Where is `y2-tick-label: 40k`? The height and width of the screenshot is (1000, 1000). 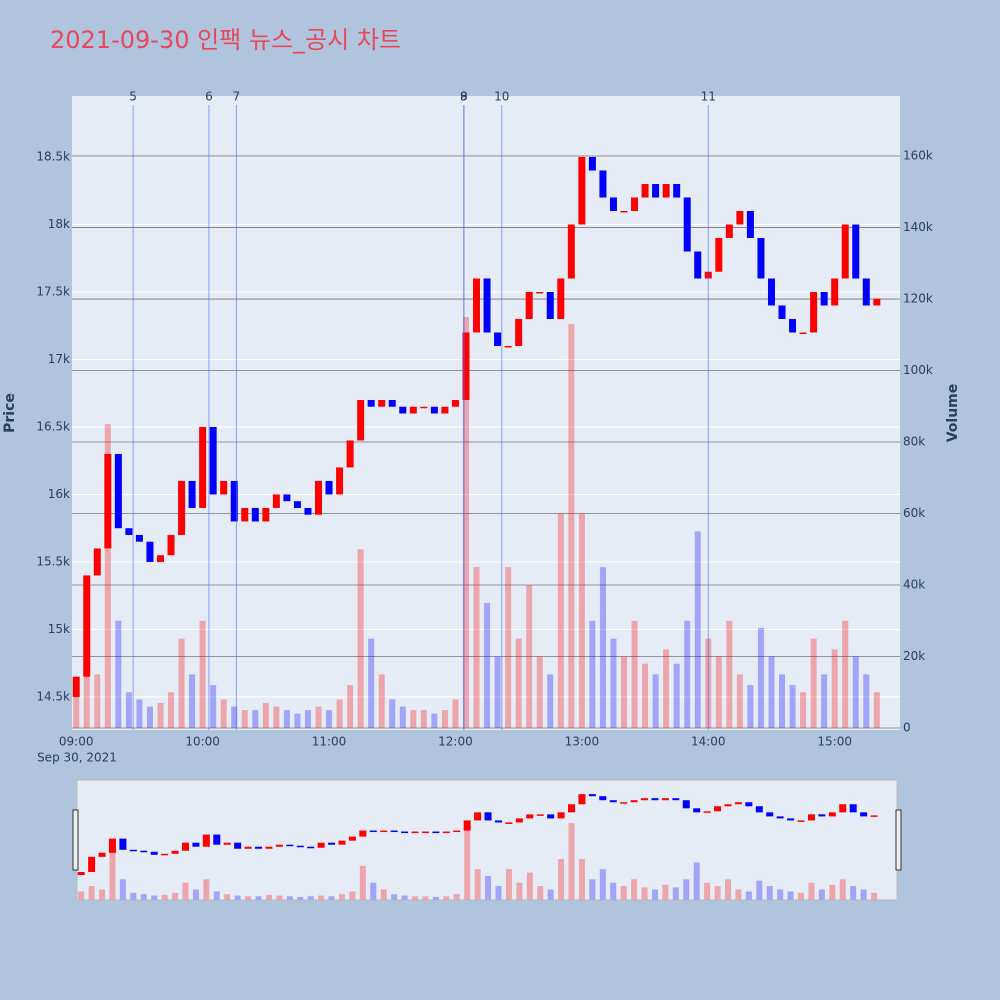 y2-tick-label: 40k is located at coordinates (914, 585).